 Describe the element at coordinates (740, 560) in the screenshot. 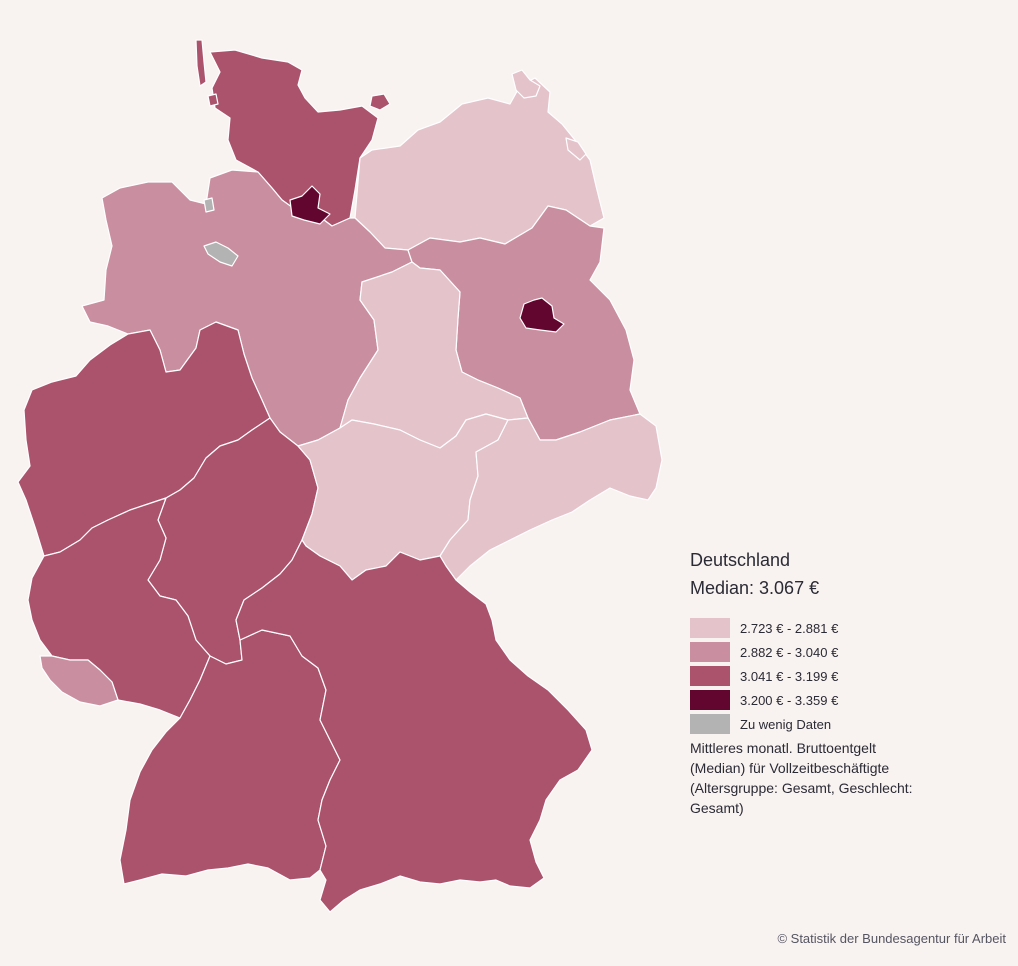

I see `legend-title: Deutschland` at that location.